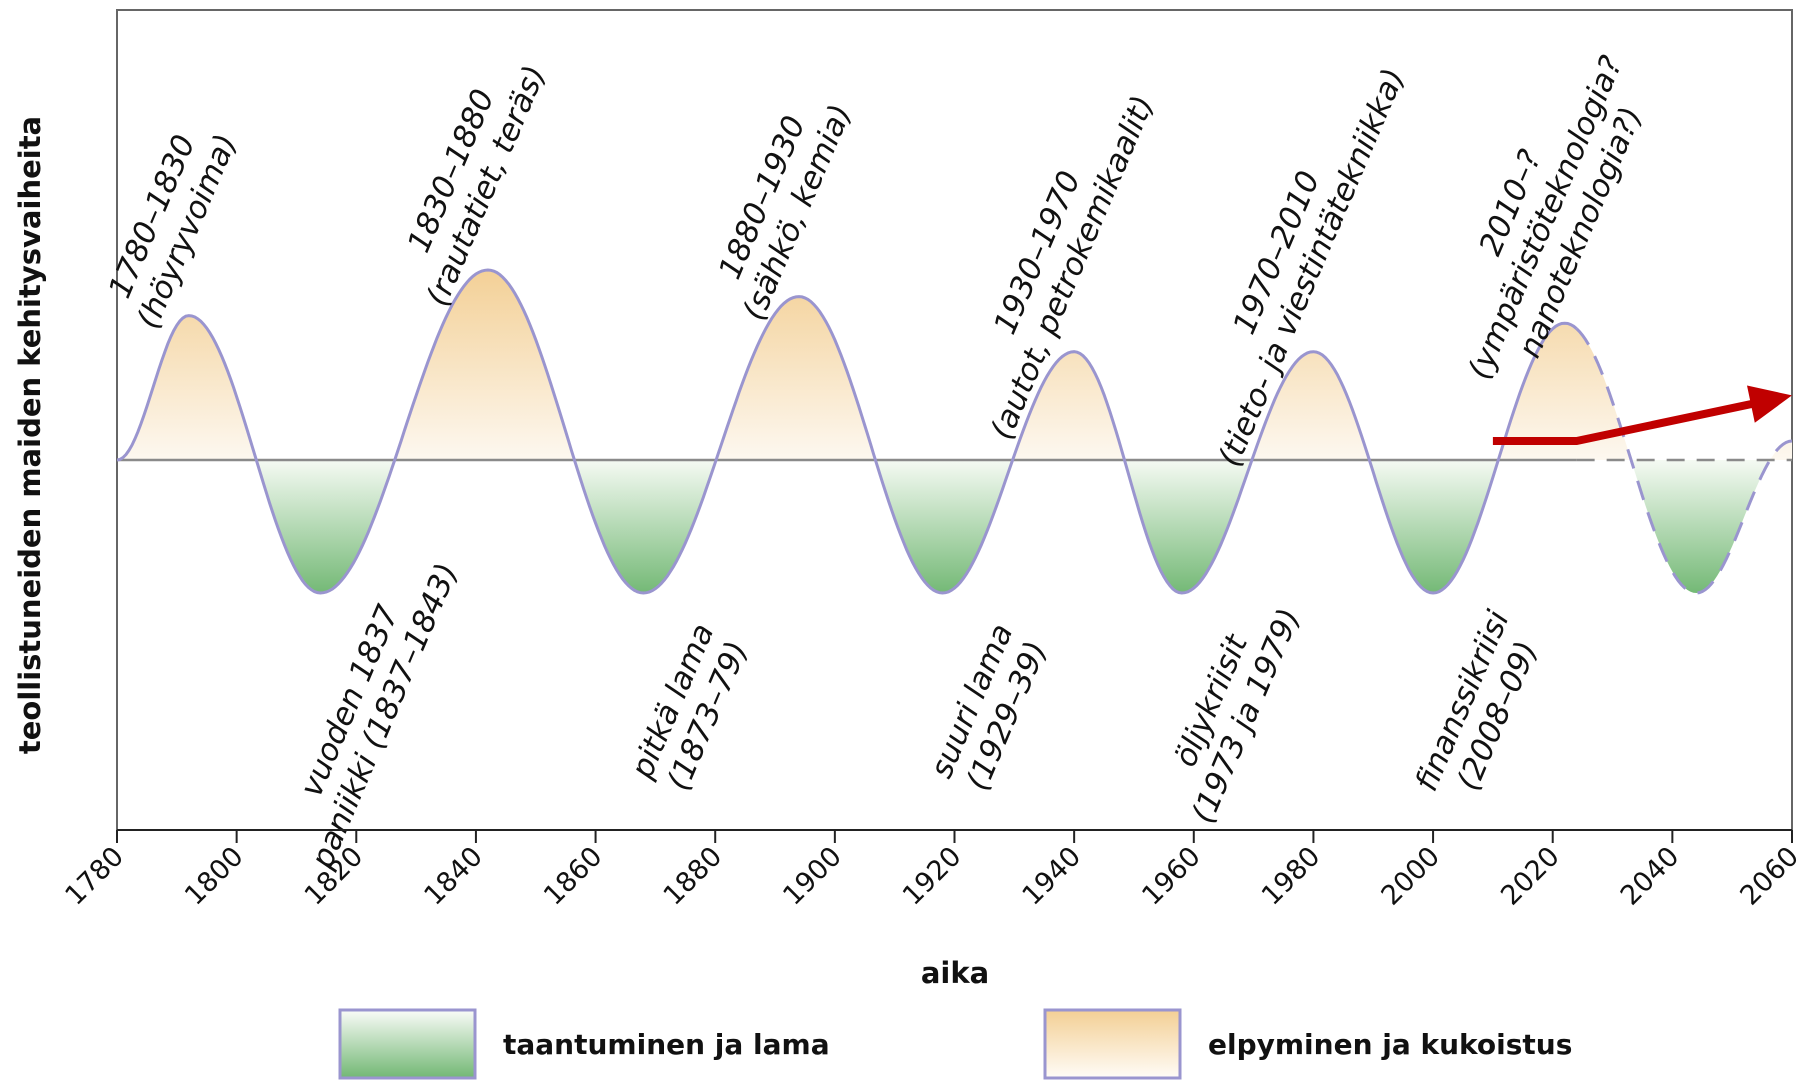 The height and width of the screenshot is (1080, 1801). Describe the element at coordinates (453, 876) in the screenshot. I see `x-tick-label: 1840` at that location.